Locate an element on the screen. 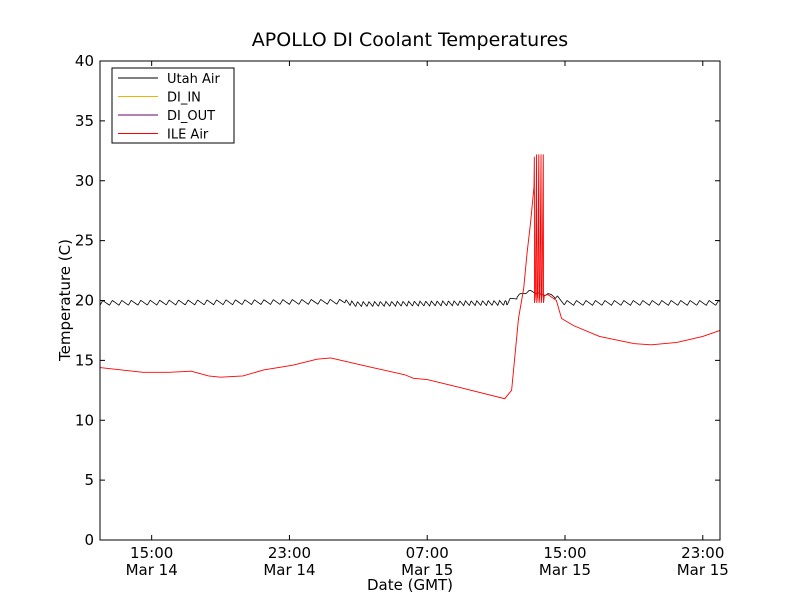 This screenshot has width=800, height=604. series-line-utah-air is located at coordinates (410, 298).